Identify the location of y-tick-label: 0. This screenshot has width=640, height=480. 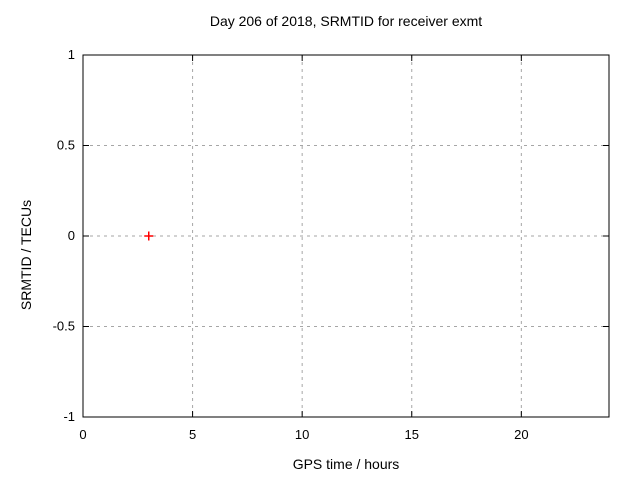
(71, 235).